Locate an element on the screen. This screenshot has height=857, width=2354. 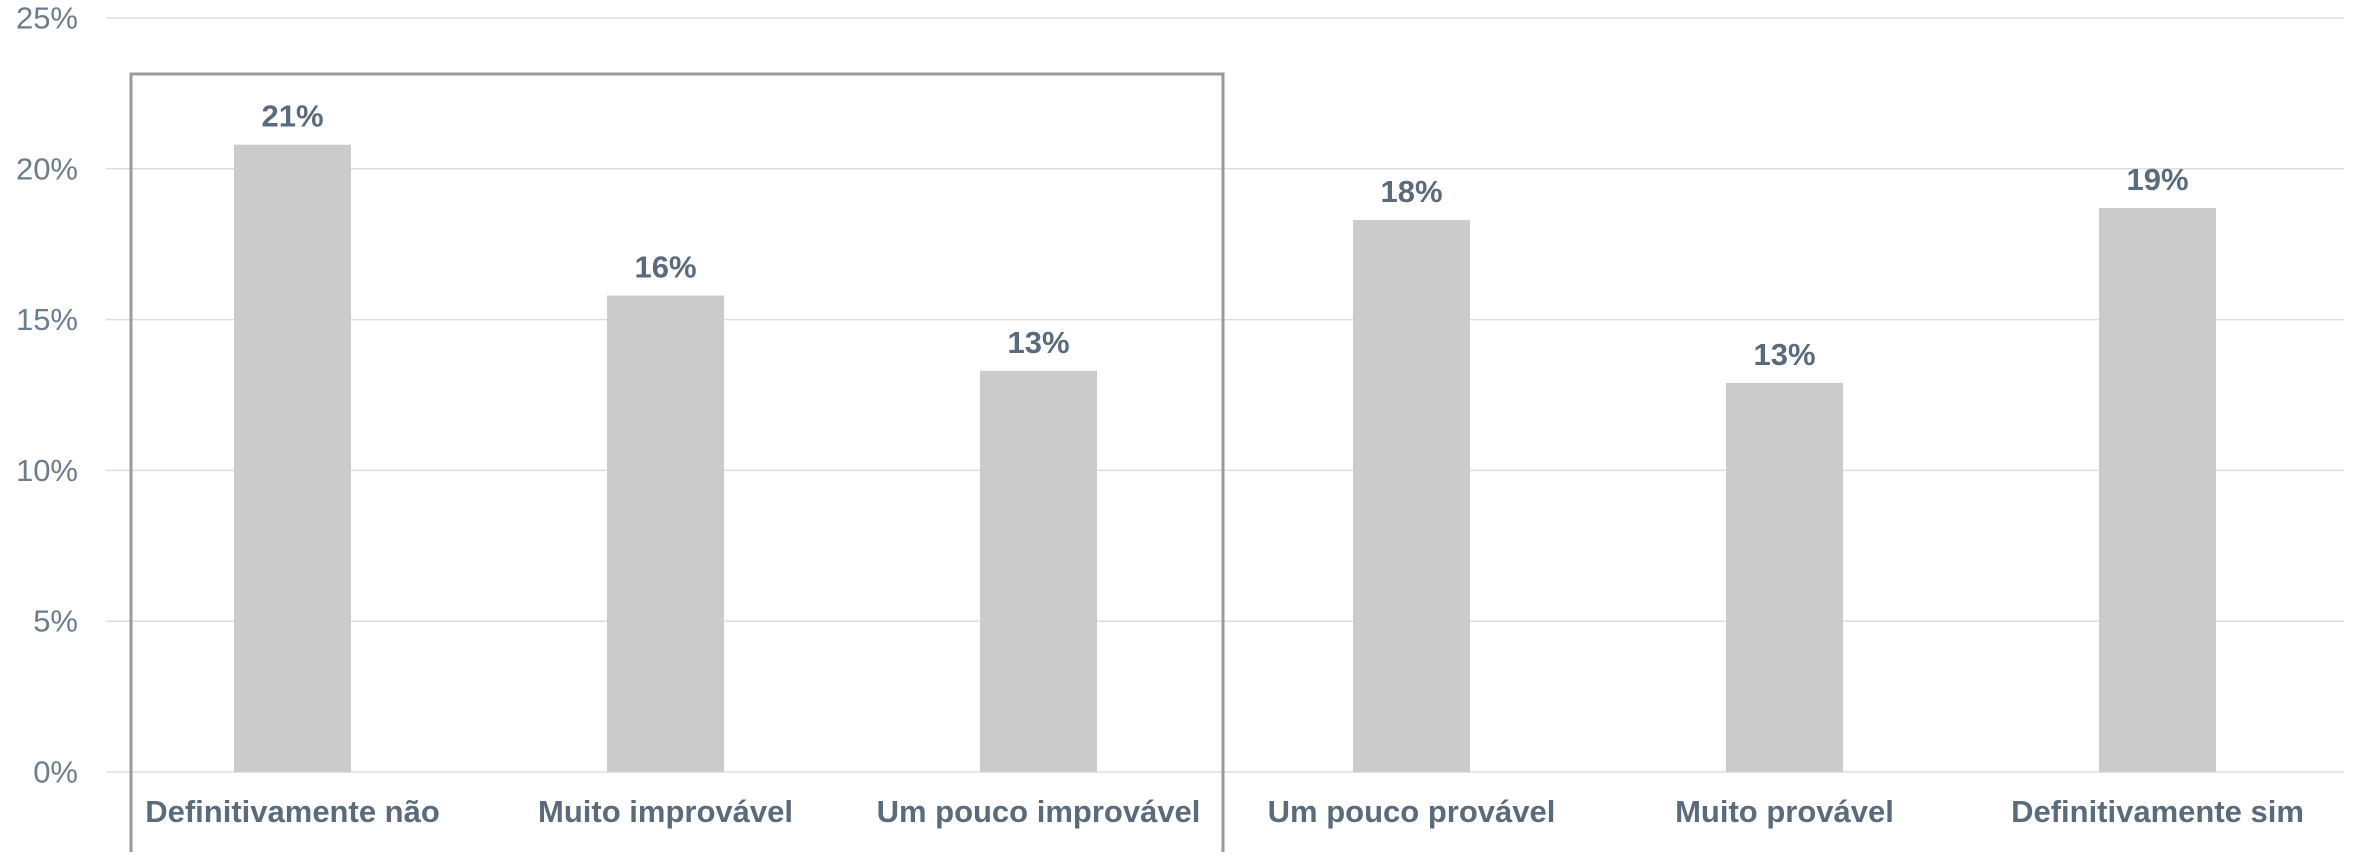
x-tick-label: Um pouco provável is located at coordinates (1412, 811).